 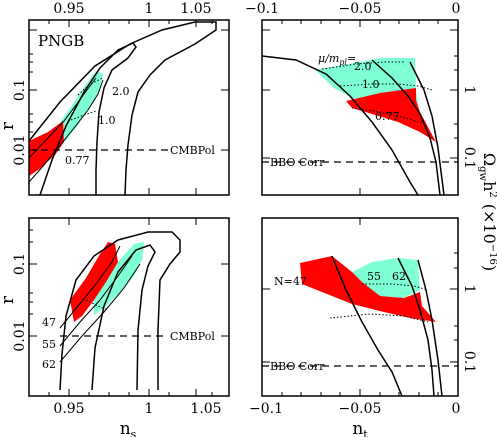 I want to click on x-axis-label-right: nt, so click(x=360, y=428).